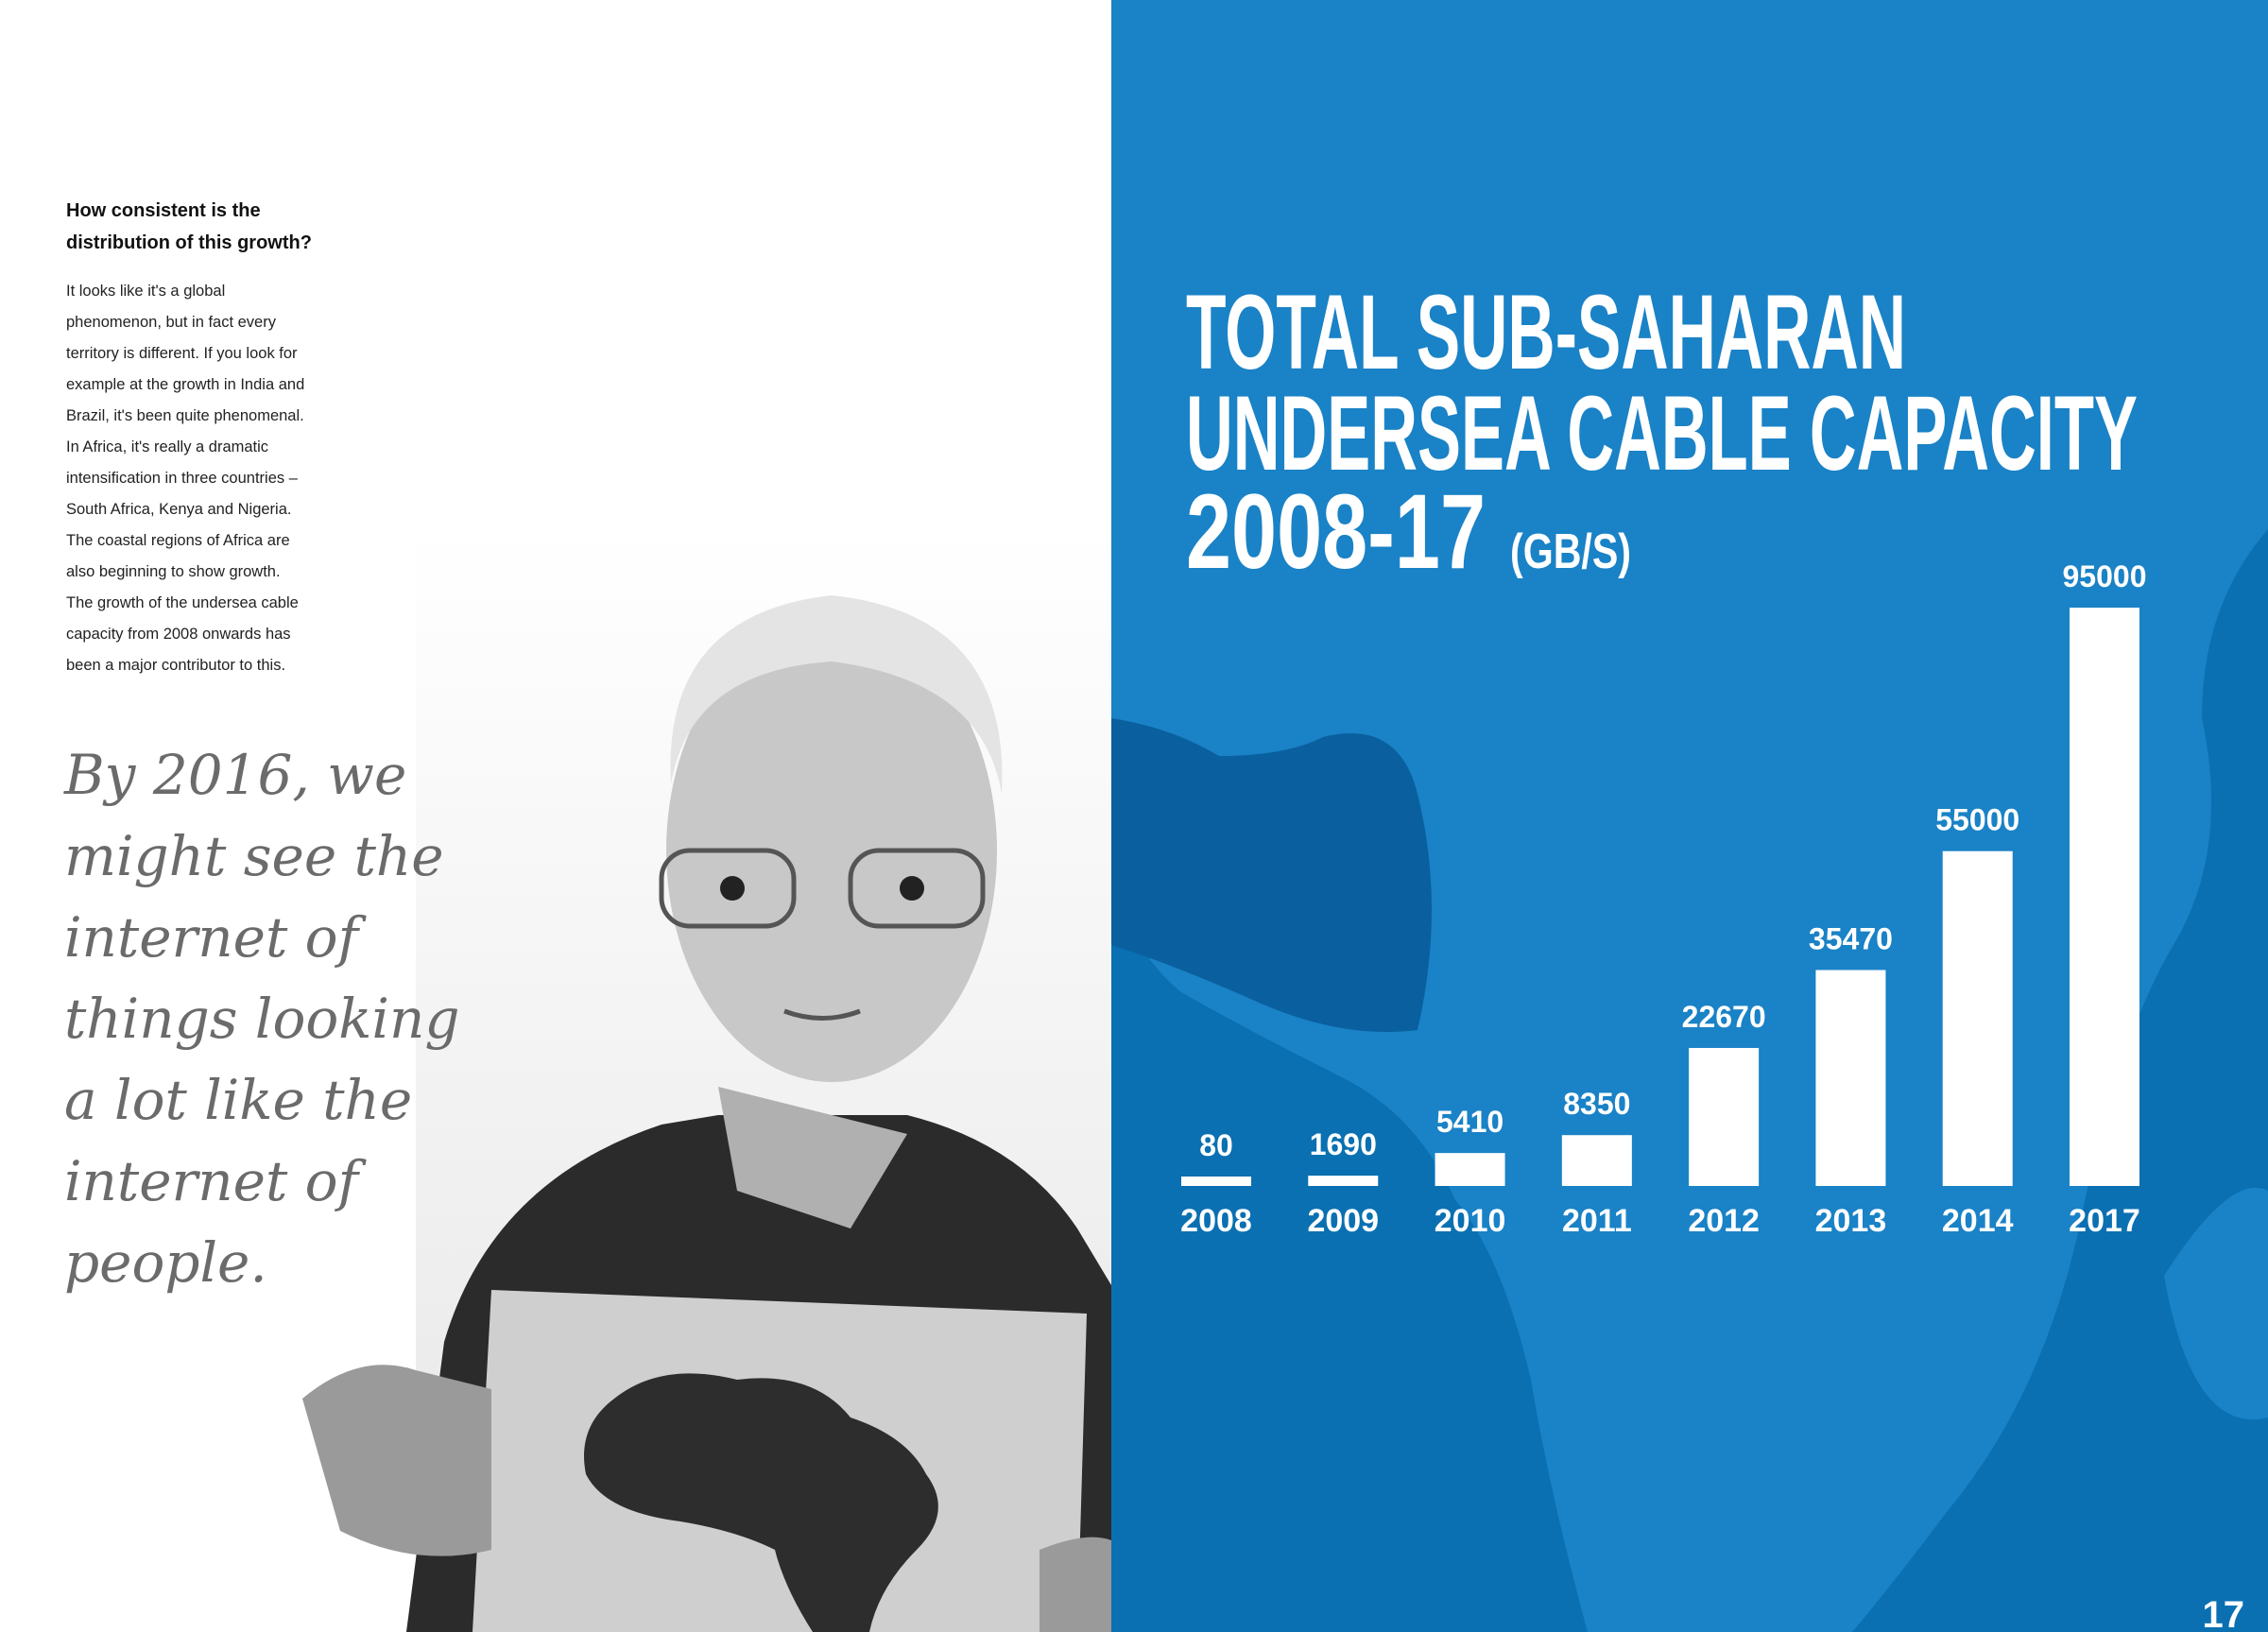 The width and height of the screenshot is (2268, 1632). What do you see at coordinates (1596, 1104) in the screenshot?
I see `value-label: 8350` at bounding box center [1596, 1104].